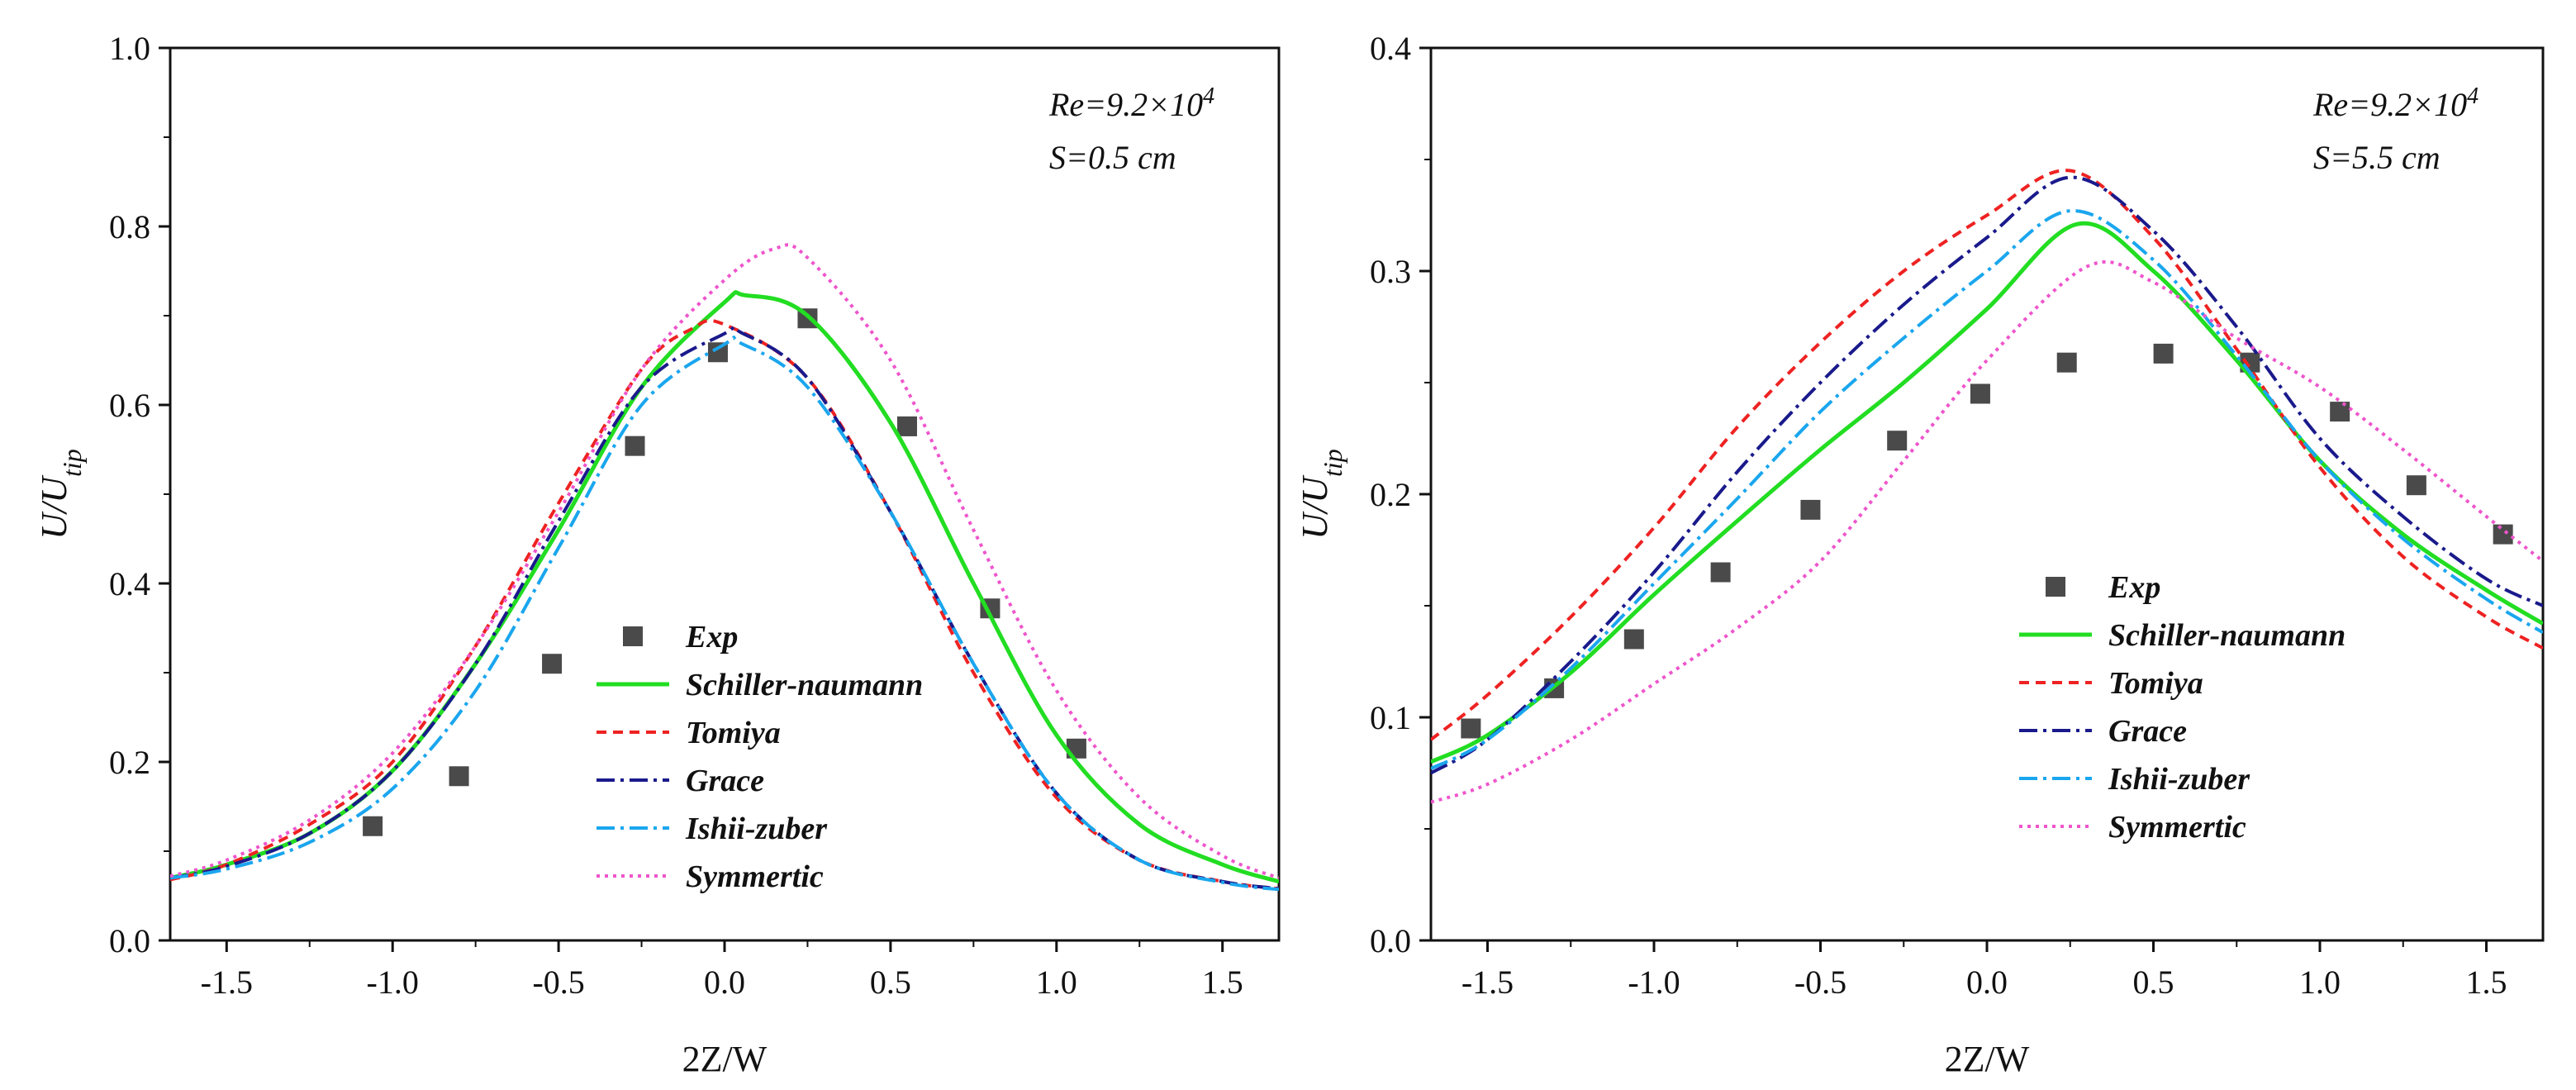 The height and width of the screenshot is (1090, 2576). Describe the element at coordinates (1390, 272) in the screenshot. I see `y-tick-label: 0.3` at that location.